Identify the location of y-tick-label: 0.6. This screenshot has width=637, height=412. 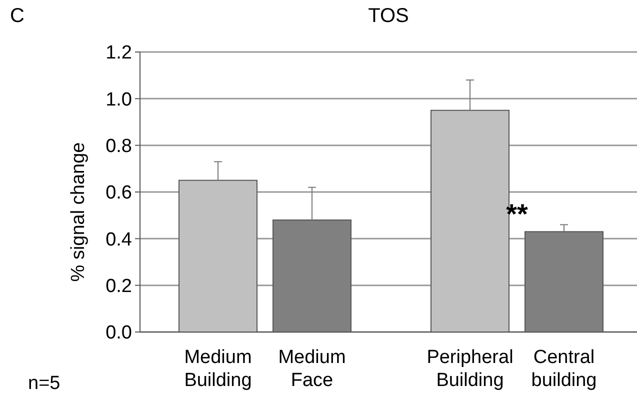
(119, 193).